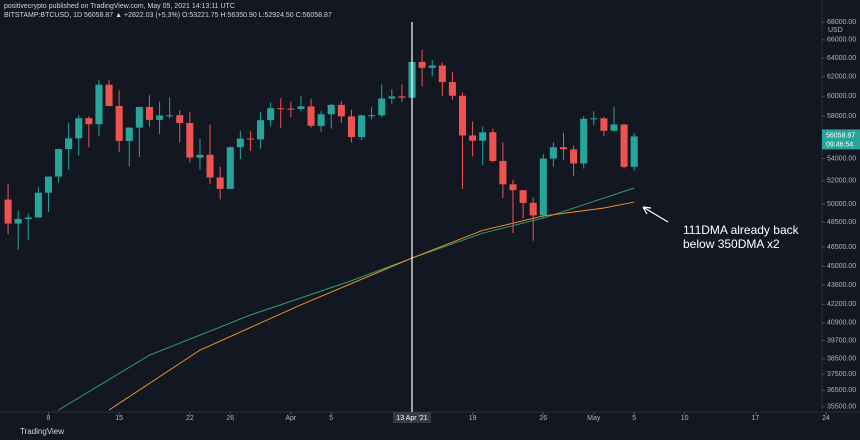 The height and width of the screenshot is (440, 860). What do you see at coordinates (594, 418) in the screenshot?
I see `x-tick-label: May` at bounding box center [594, 418].